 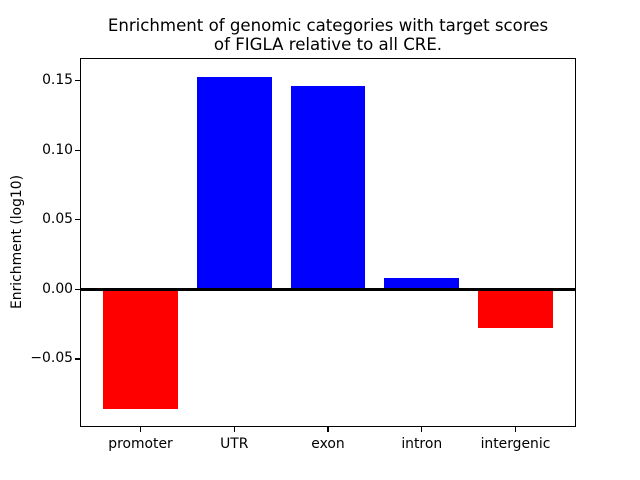 What do you see at coordinates (328, 444) in the screenshot?
I see `x-tick-label: exon` at bounding box center [328, 444].